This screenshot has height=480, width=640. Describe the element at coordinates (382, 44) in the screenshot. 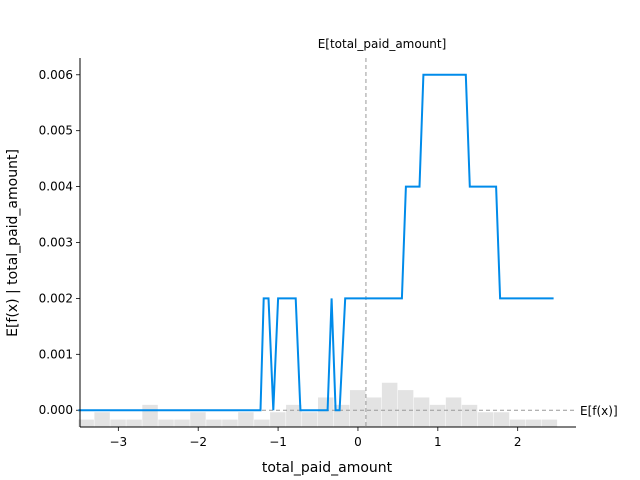

I see `expected-x-label: E[total_paid_amount]` at that location.